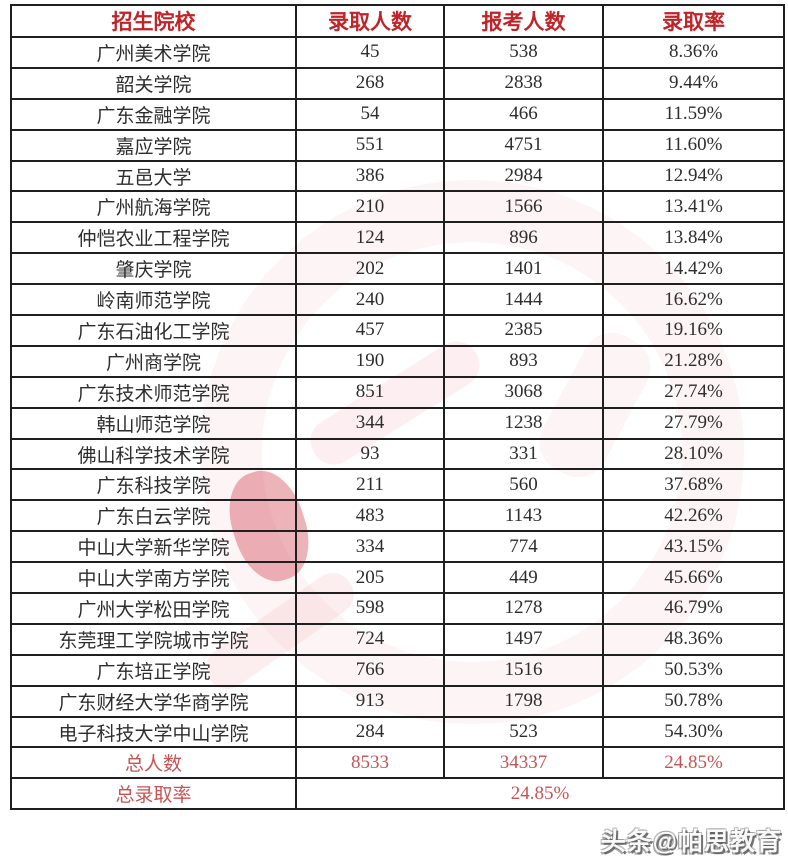 This screenshot has height=861, width=788. I want to click on table-footer: 总人数 8533 34337 24.85% 总录取率 24.85%, so click(397, 778).